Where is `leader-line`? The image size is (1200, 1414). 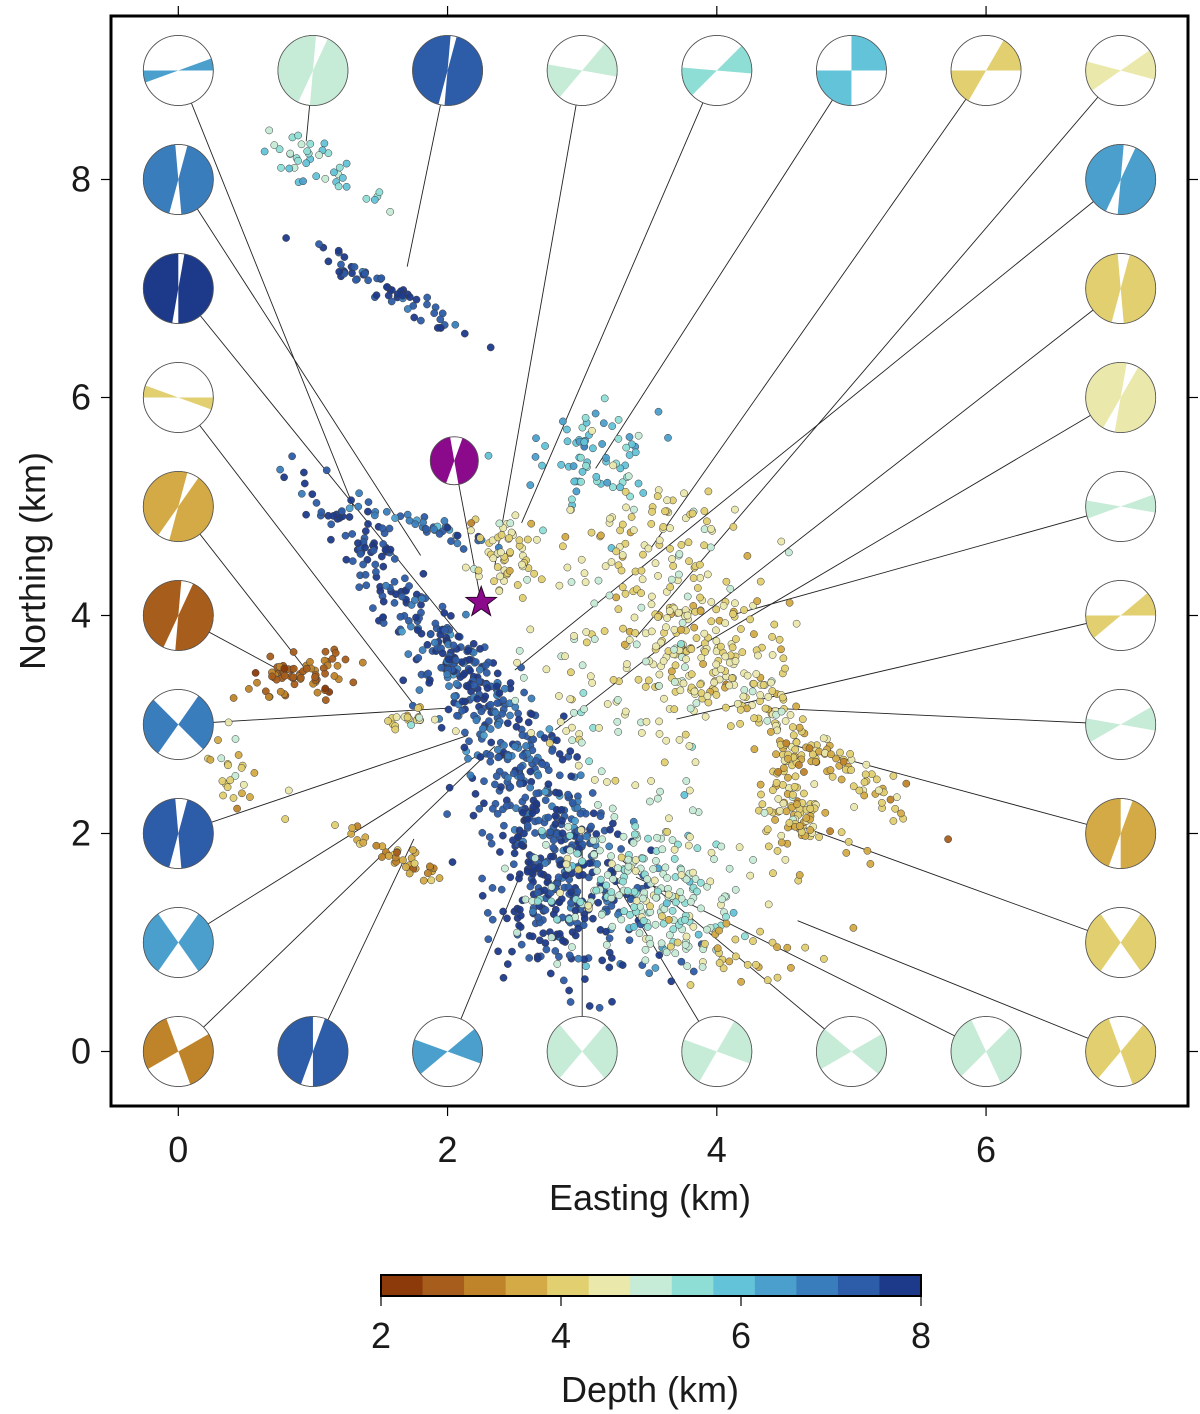
leader-line is located at coordinates (723, 269).